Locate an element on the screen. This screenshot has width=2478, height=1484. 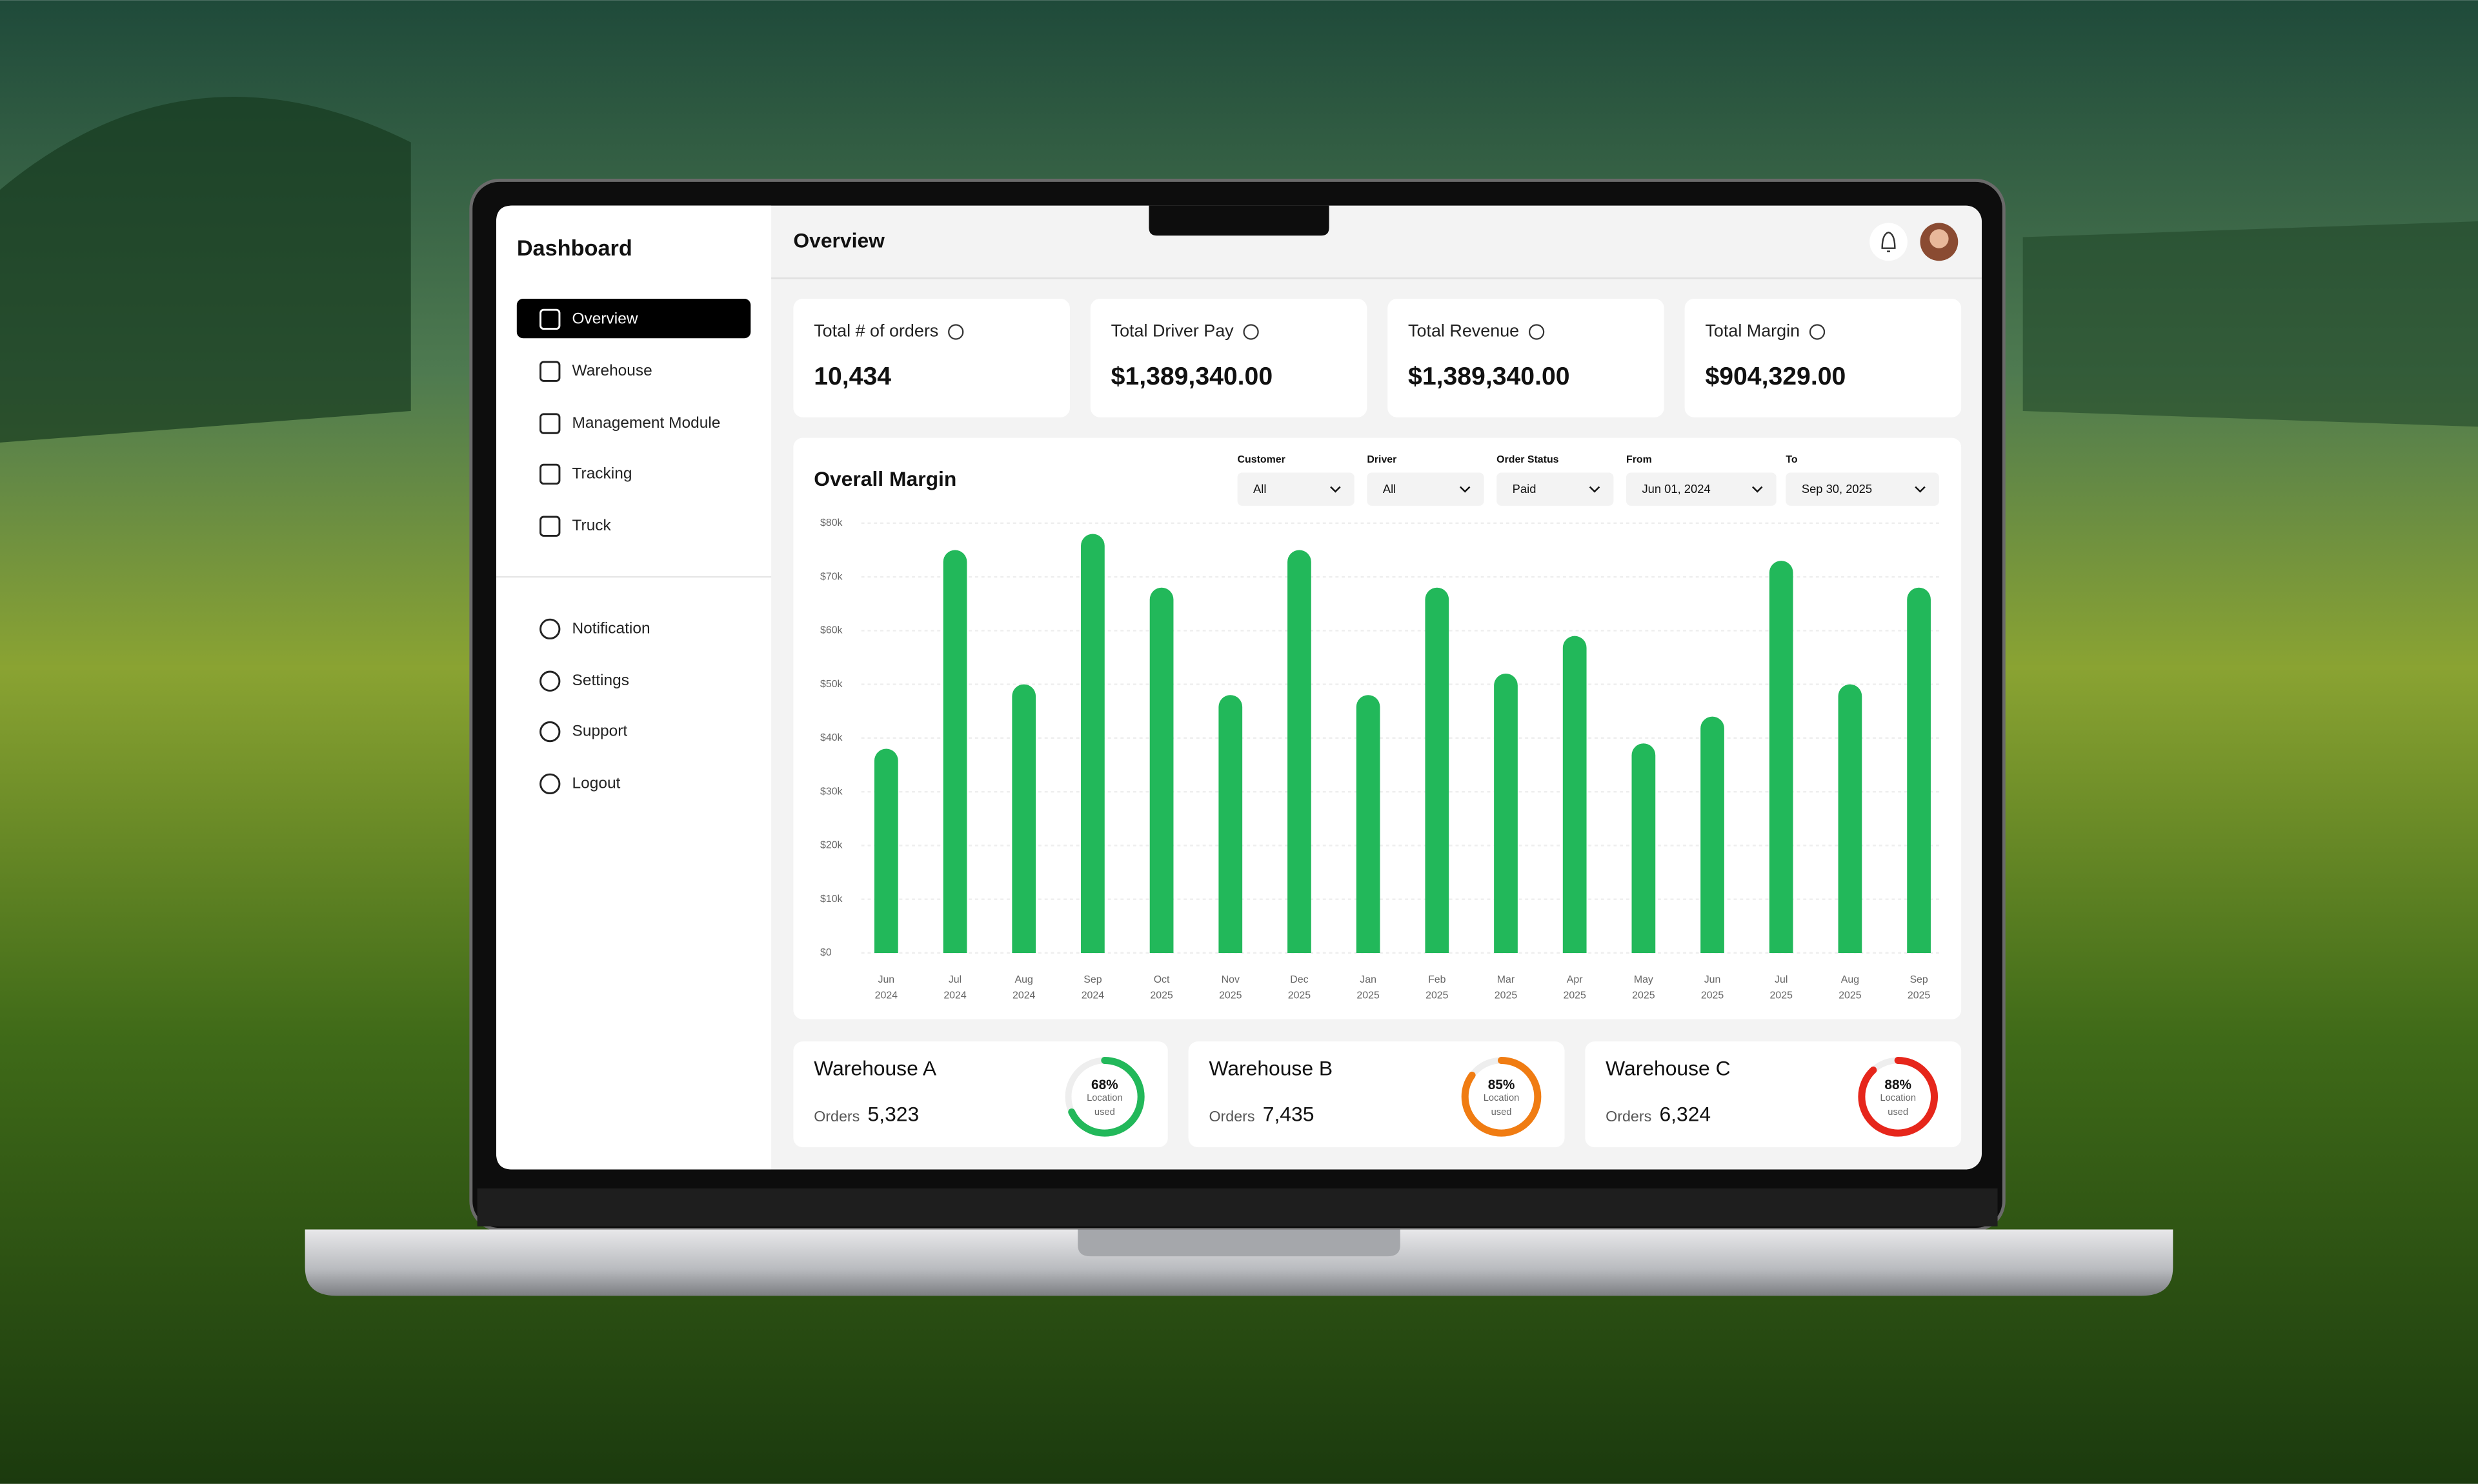
bezel-bottom is located at coordinates (1237, 1207).